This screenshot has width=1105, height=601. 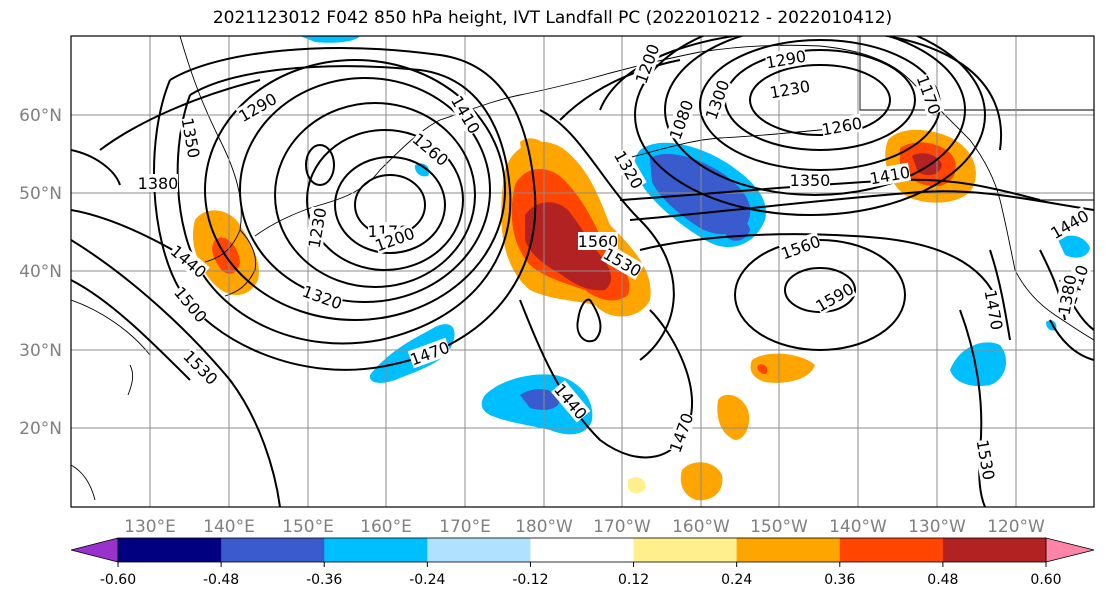 What do you see at coordinates (94, 550) in the screenshot?
I see `colorbar-extend-low` at bounding box center [94, 550].